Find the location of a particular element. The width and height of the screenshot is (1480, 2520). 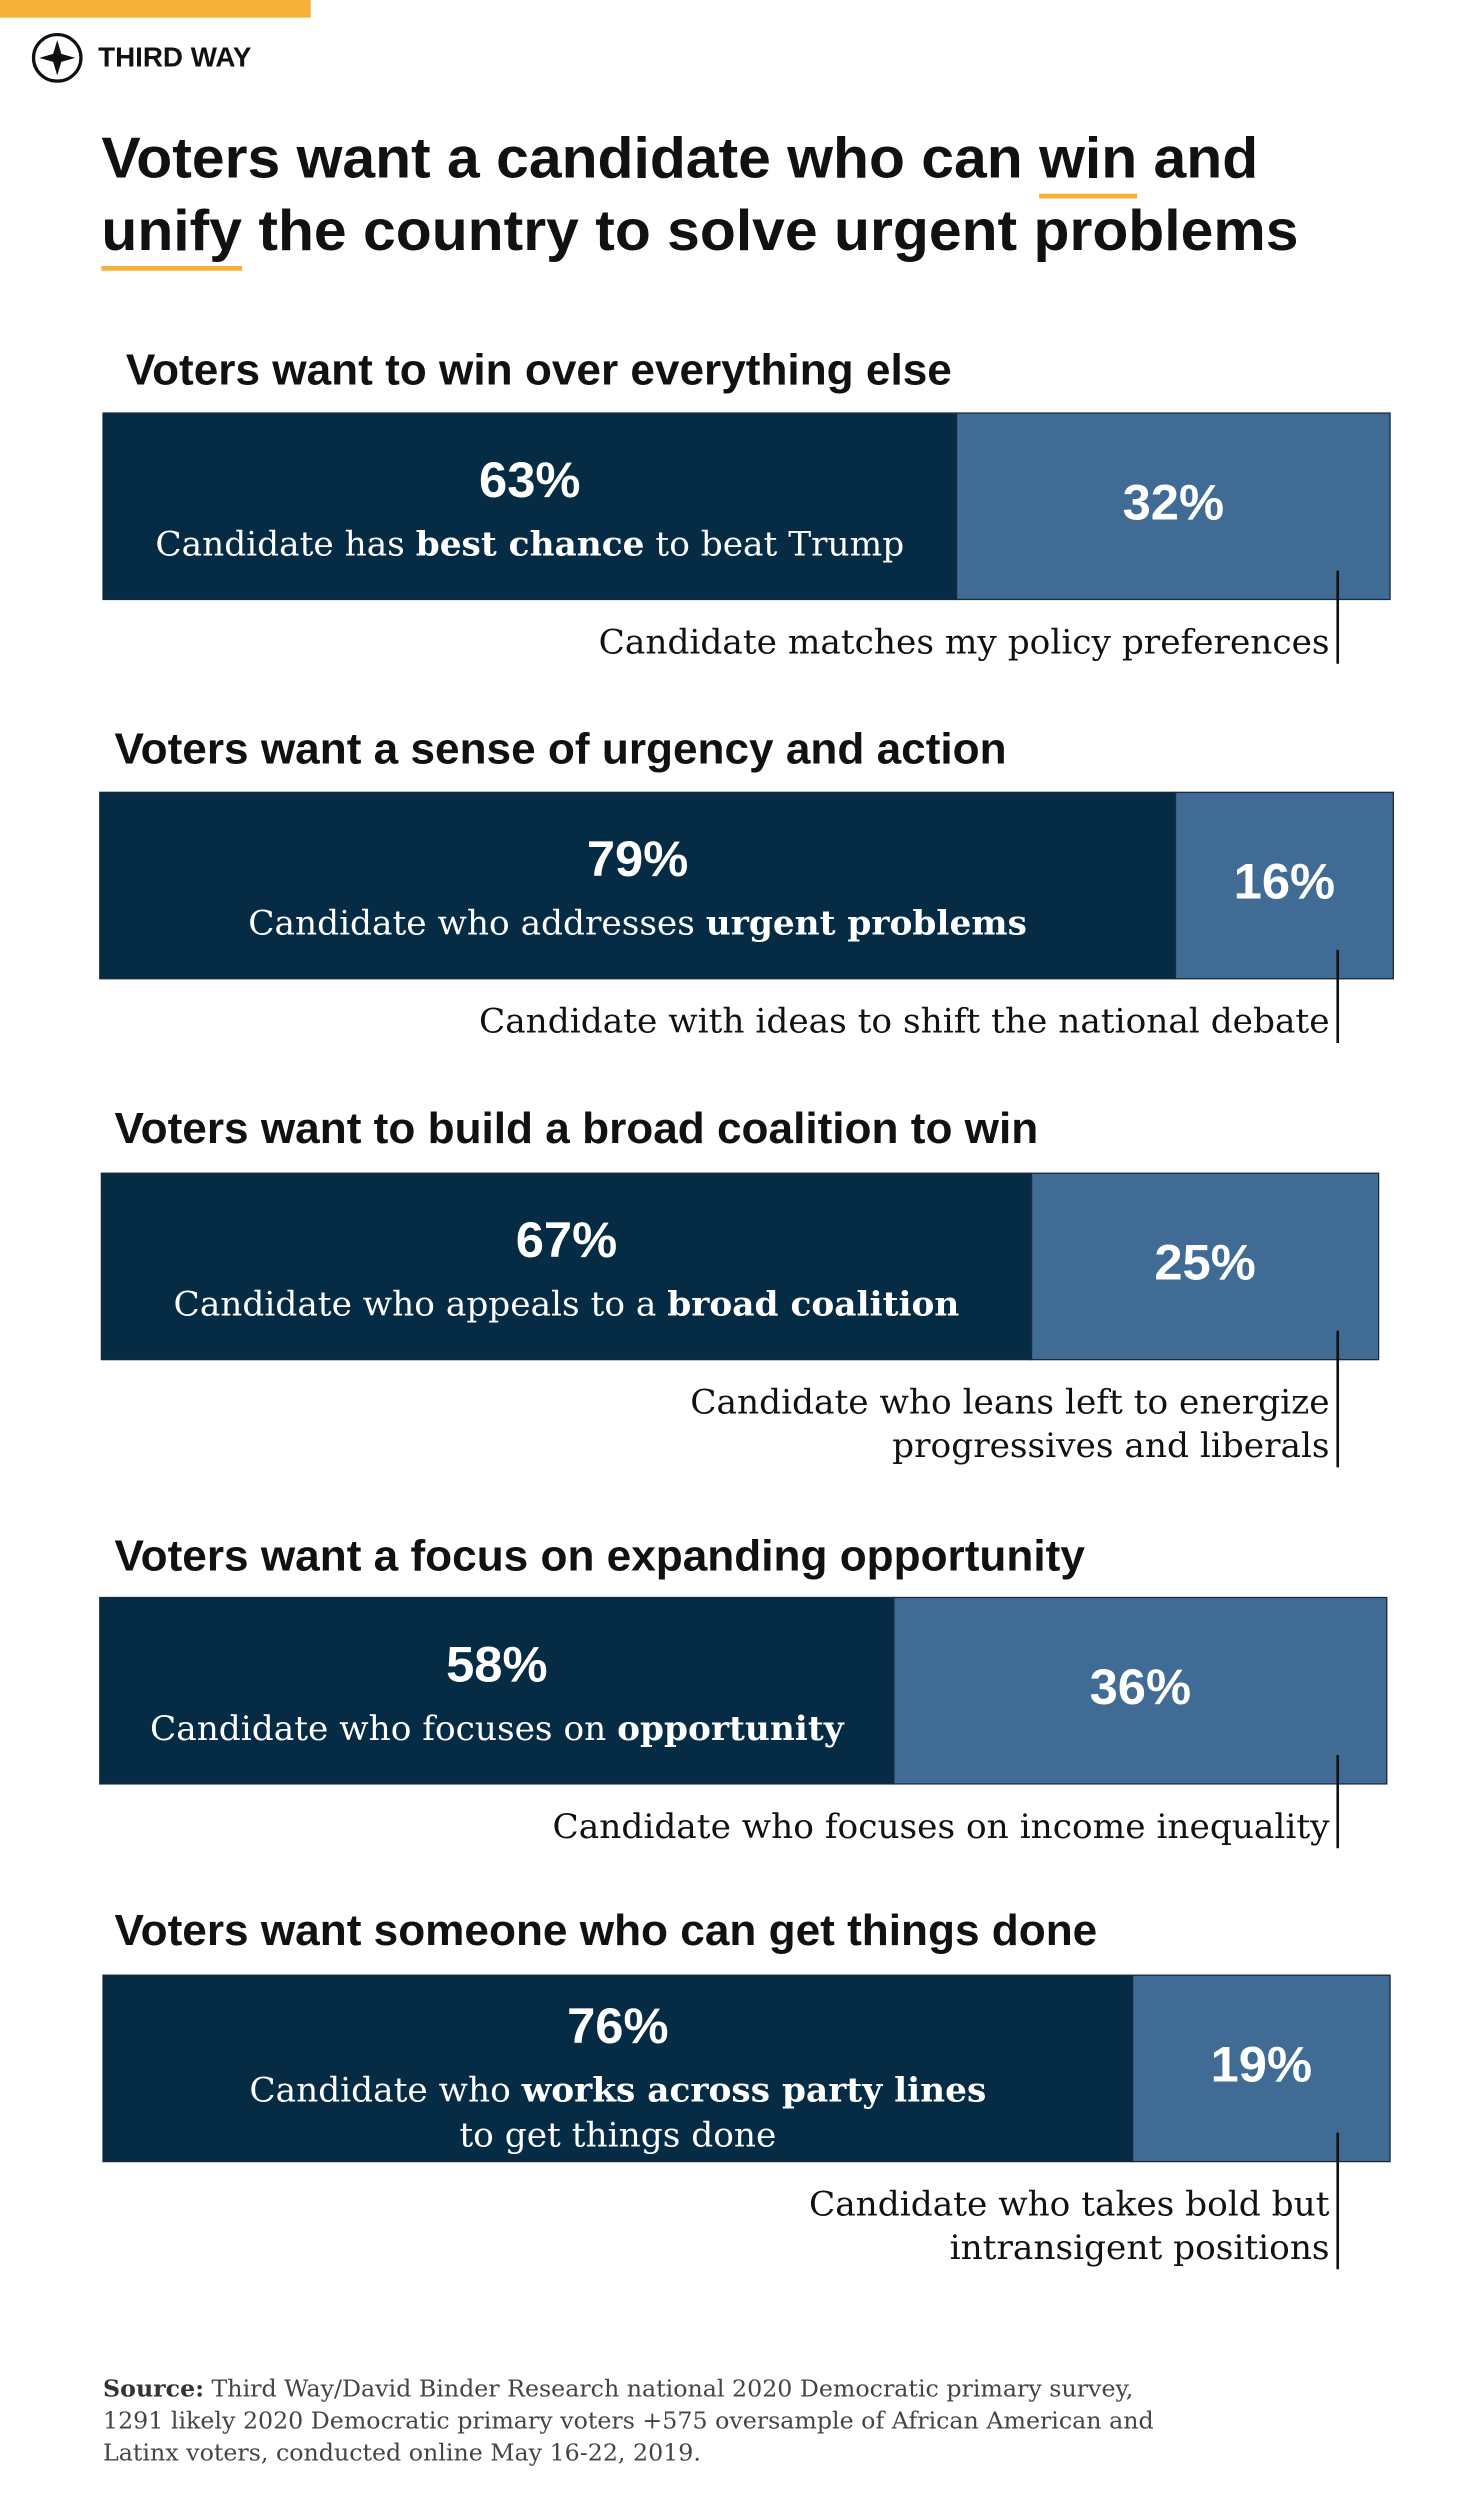

logo-star is located at coordinates (57, 58).